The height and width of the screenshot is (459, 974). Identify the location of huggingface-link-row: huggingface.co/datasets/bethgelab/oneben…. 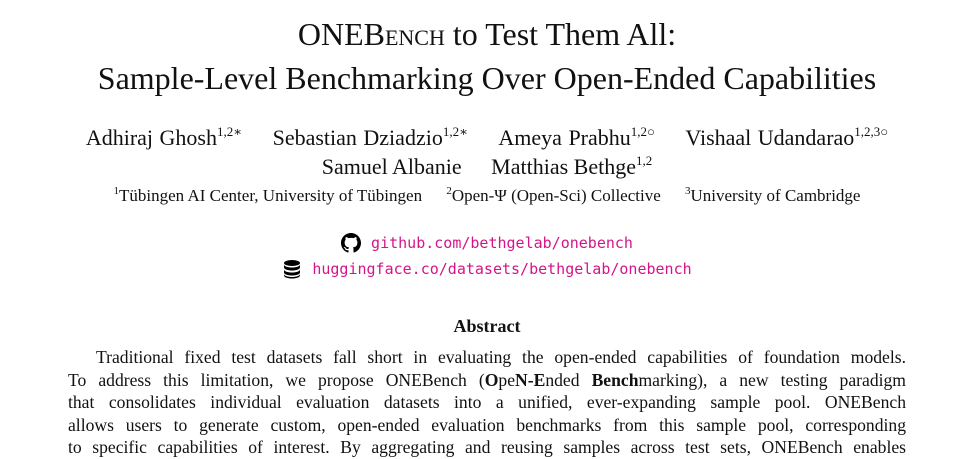
(487, 269).